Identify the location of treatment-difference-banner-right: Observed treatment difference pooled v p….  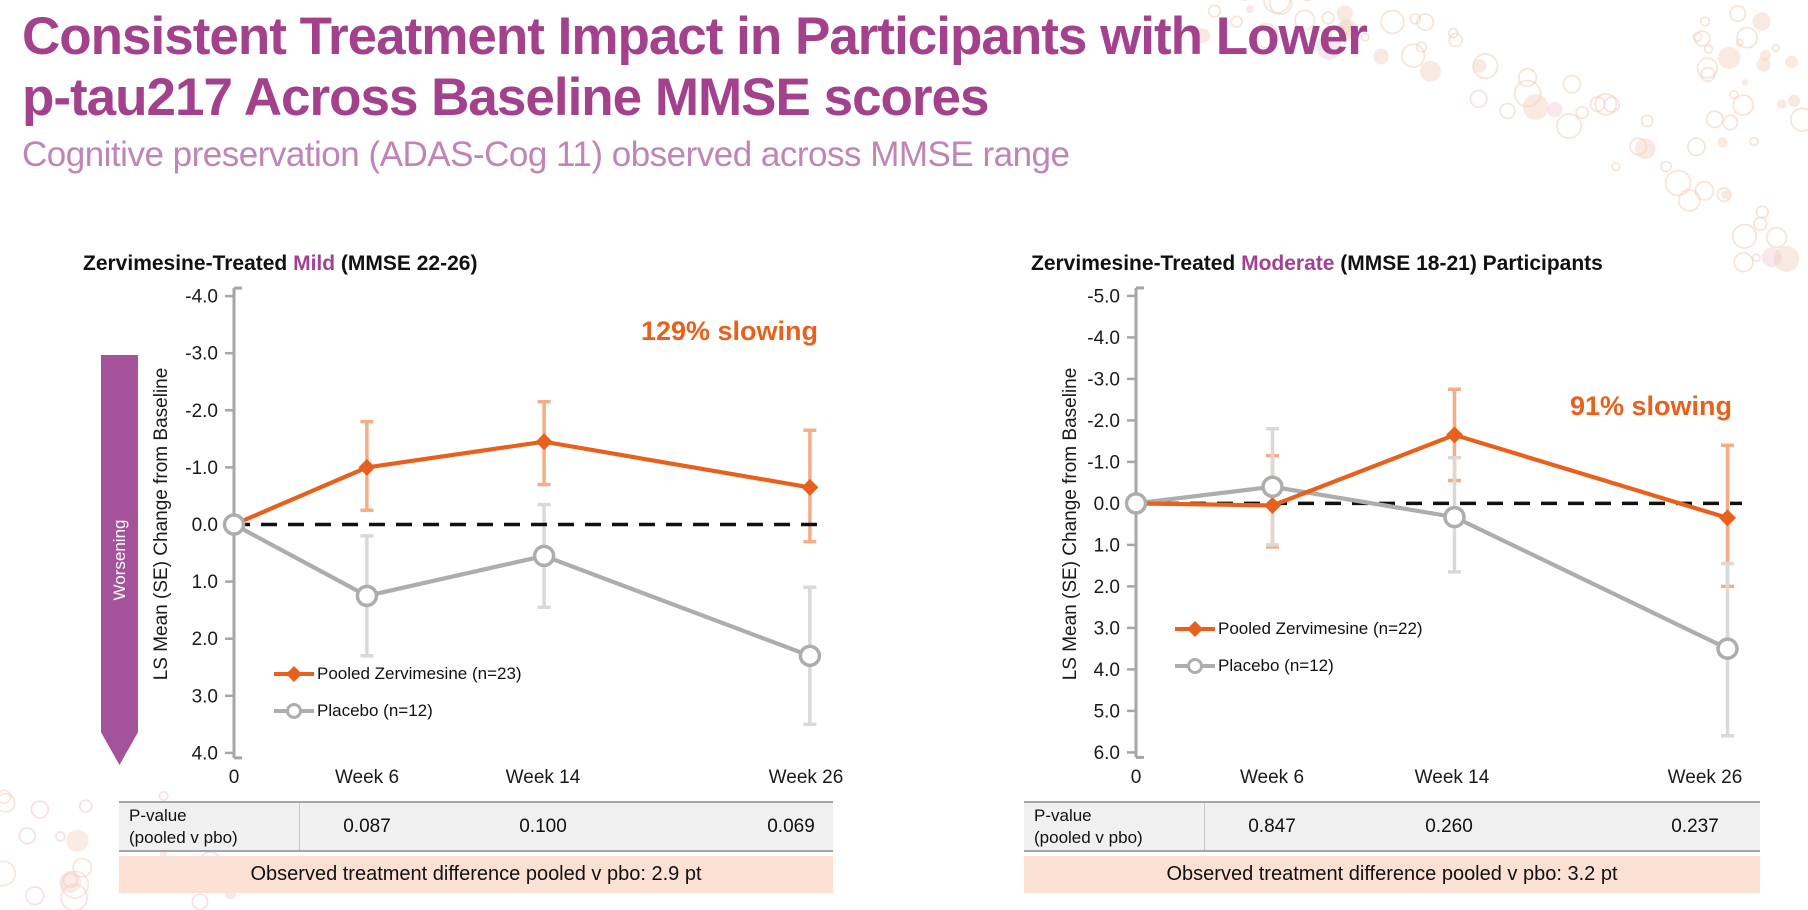
(1392, 874).